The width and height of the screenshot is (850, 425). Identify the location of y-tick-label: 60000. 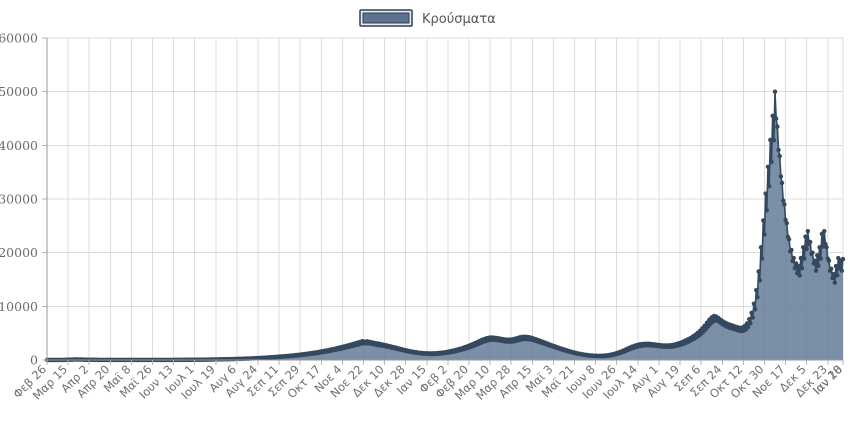
(19, 38).